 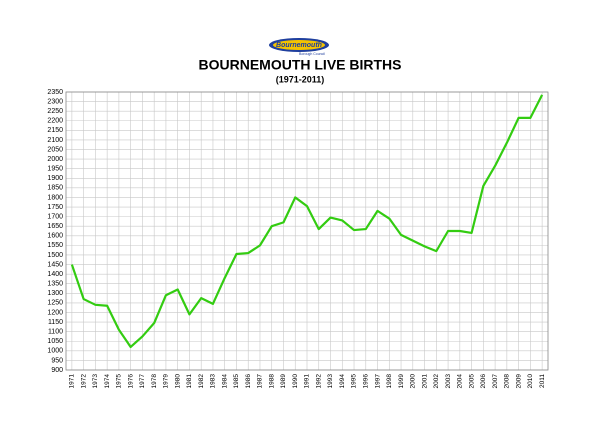 What do you see at coordinates (55, 216) in the screenshot?
I see `y-tick-label: 1700` at bounding box center [55, 216].